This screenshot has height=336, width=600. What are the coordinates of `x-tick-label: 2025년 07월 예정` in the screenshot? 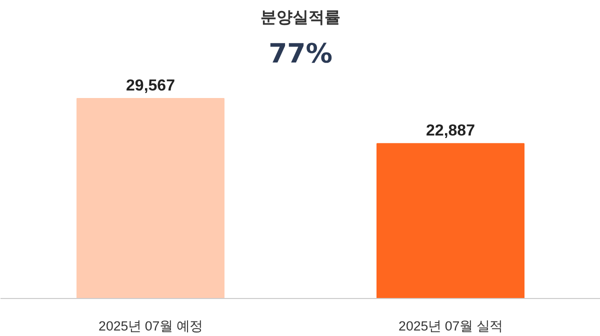 It's located at (150, 326).